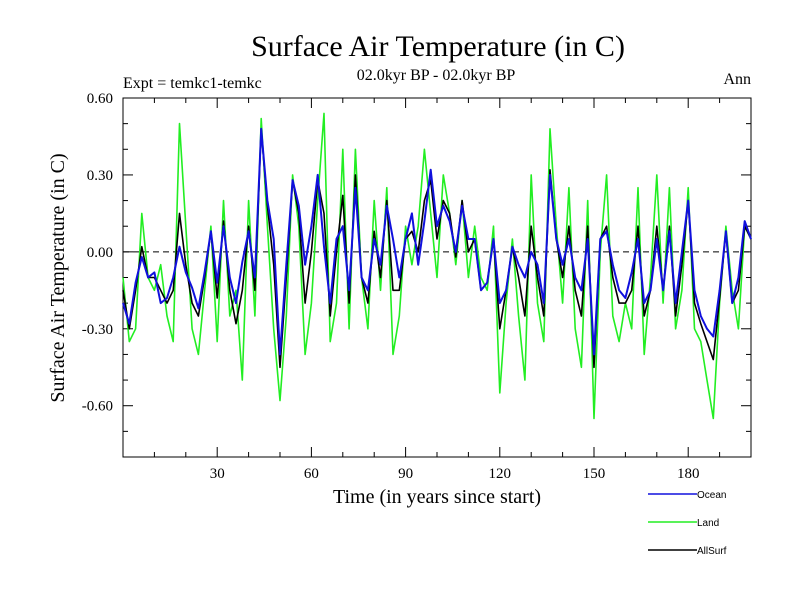 This screenshot has width=800, height=600. Describe the element at coordinates (438, 46) in the screenshot. I see `chart-title: Surface Air Temperature (in C)` at that location.